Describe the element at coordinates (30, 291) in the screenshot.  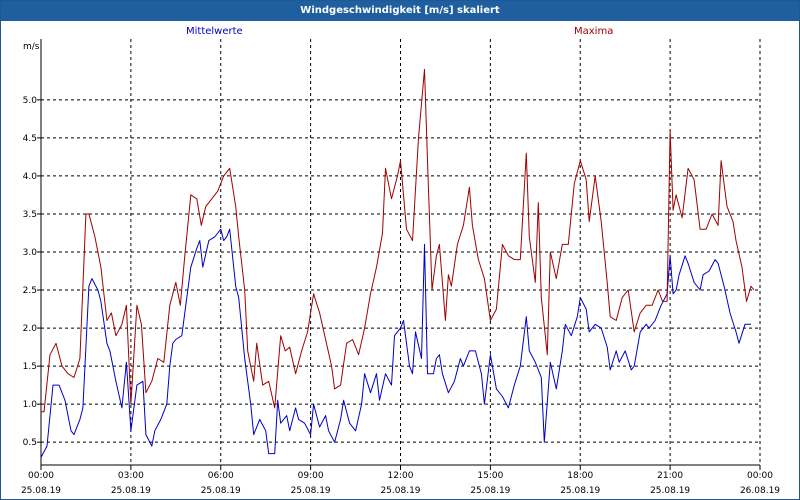
I see `y-tick-label: 2.5` at that location.